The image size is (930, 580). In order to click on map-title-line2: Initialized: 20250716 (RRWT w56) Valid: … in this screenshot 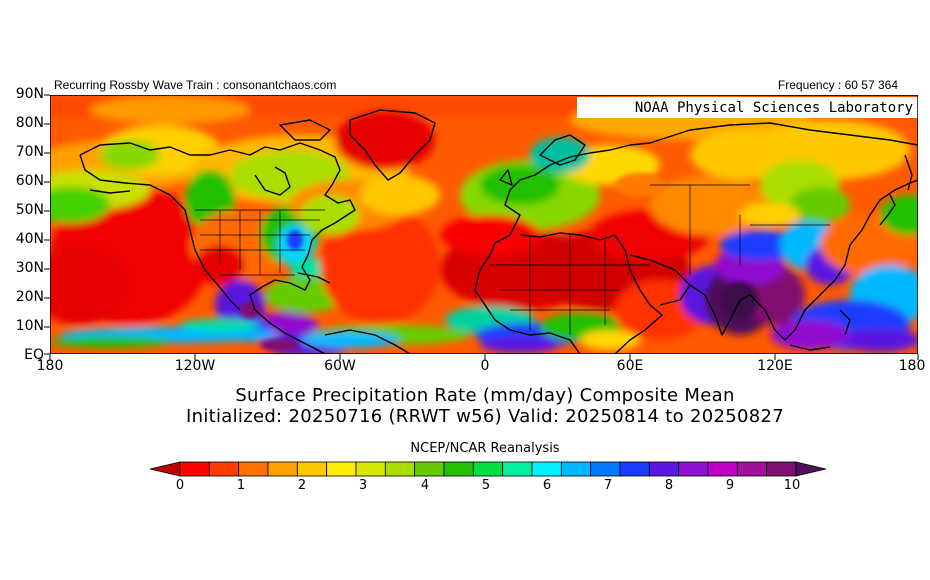, I will do `click(485, 416)`.